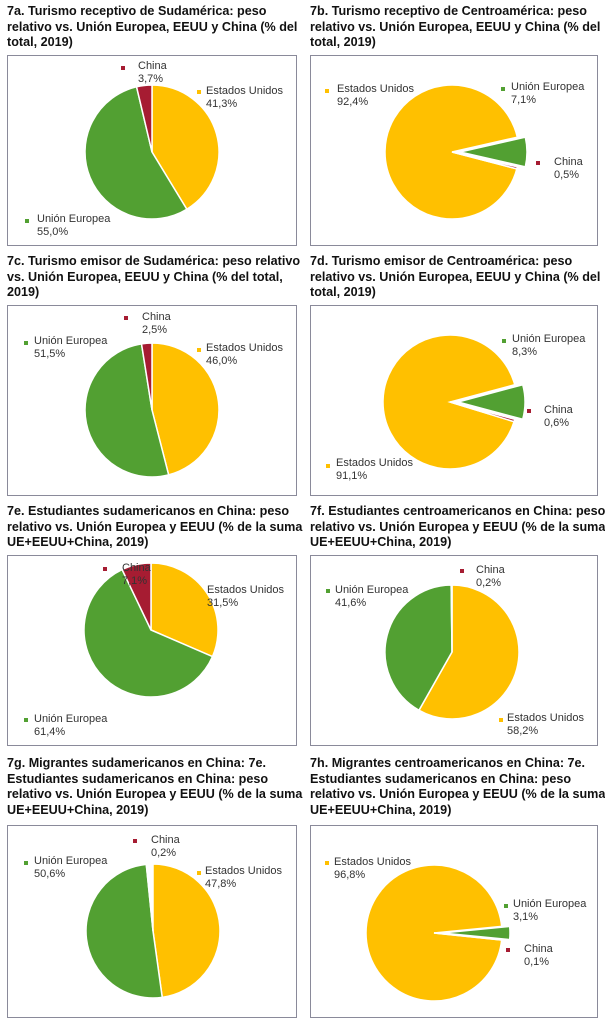  I want to click on data-label: Unión Europea 41,6%, so click(371, 597).